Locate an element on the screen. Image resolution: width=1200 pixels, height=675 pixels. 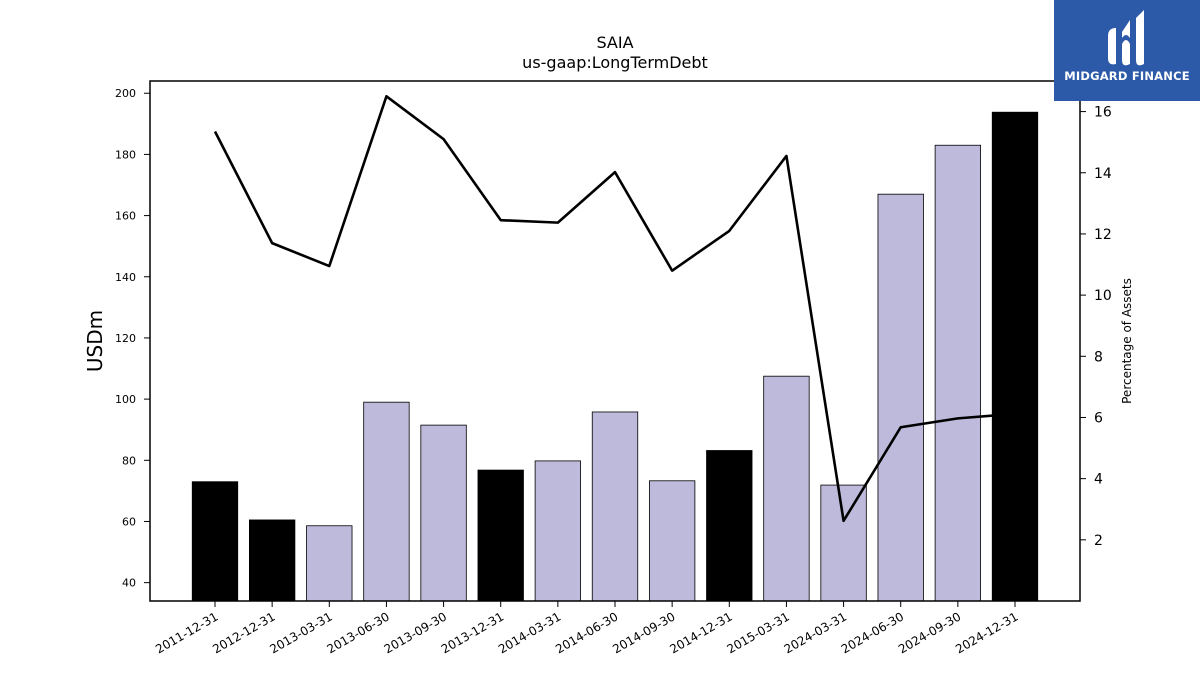
y-tick-label-140: 140 is located at coordinates (125, 277).